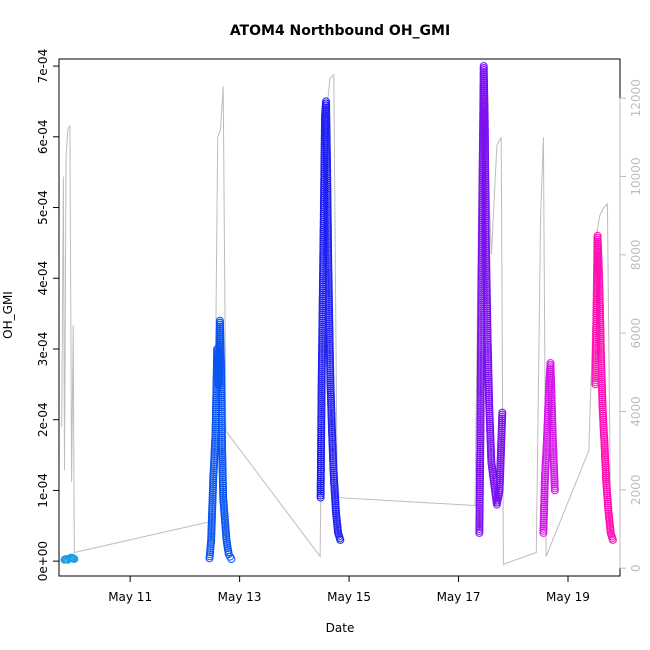 This screenshot has height=650, width=650. I want to click on y-axis-left: 0e+00 1e-04 2e-04 3e-04 4e-04 5e-04 6e-04 7e-04, so click(47, 315).